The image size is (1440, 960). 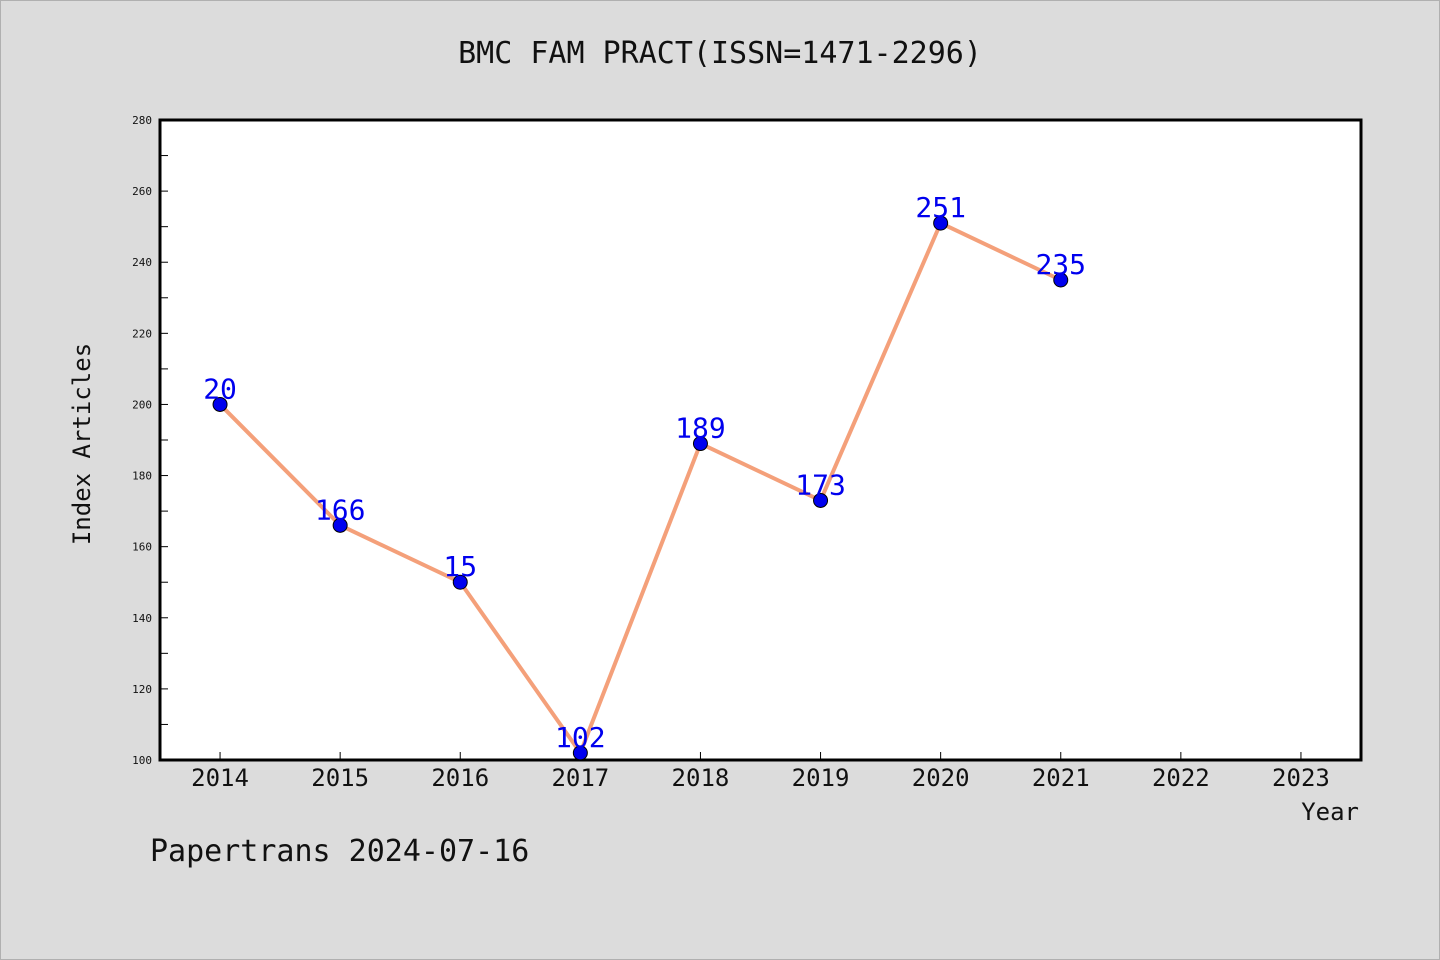 I want to click on x-axis-label: Year, so click(x=1330, y=812).